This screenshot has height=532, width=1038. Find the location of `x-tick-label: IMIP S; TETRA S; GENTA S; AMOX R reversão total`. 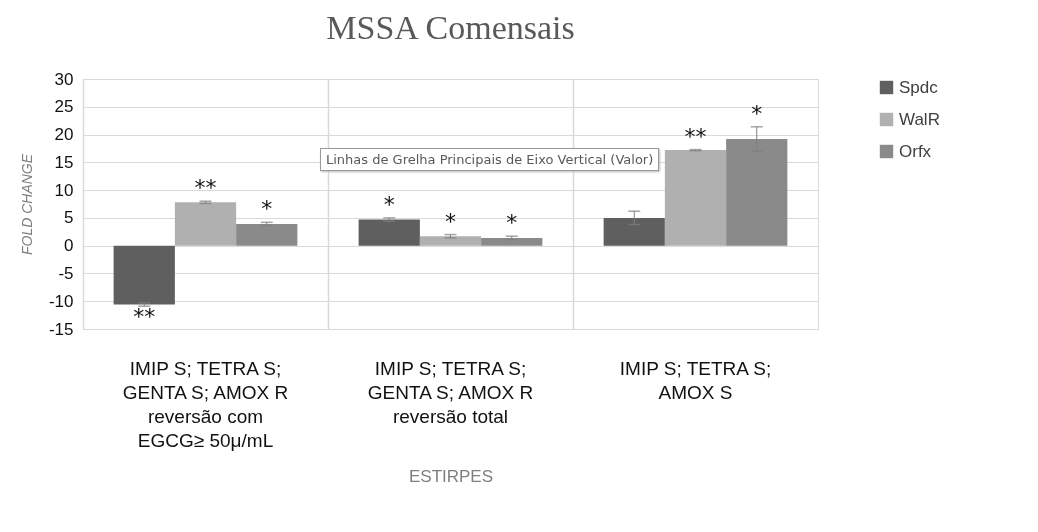

x-tick-label: IMIP S; TETRA S; GENTA S; AMOX R reversão total is located at coordinates (450, 392).